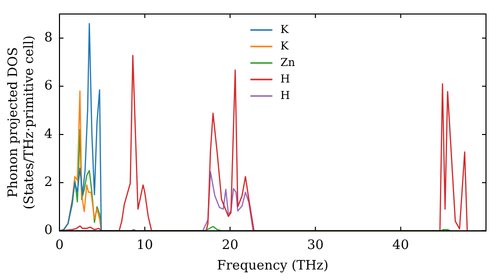 Image resolution: width=500 pixels, height=280 pixels. What do you see at coordinates (288, 62) in the screenshot?
I see `legend-label: Zn` at bounding box center [288, 62].